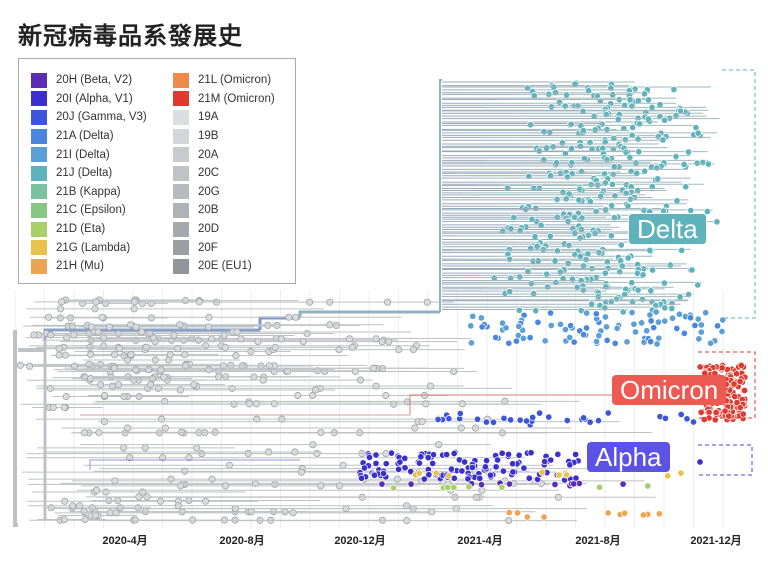  What do you see at coordinates (89, 154) in the screenshot?
I see `legend-item: 21I (Delta)` at bounding box center [89, 154].